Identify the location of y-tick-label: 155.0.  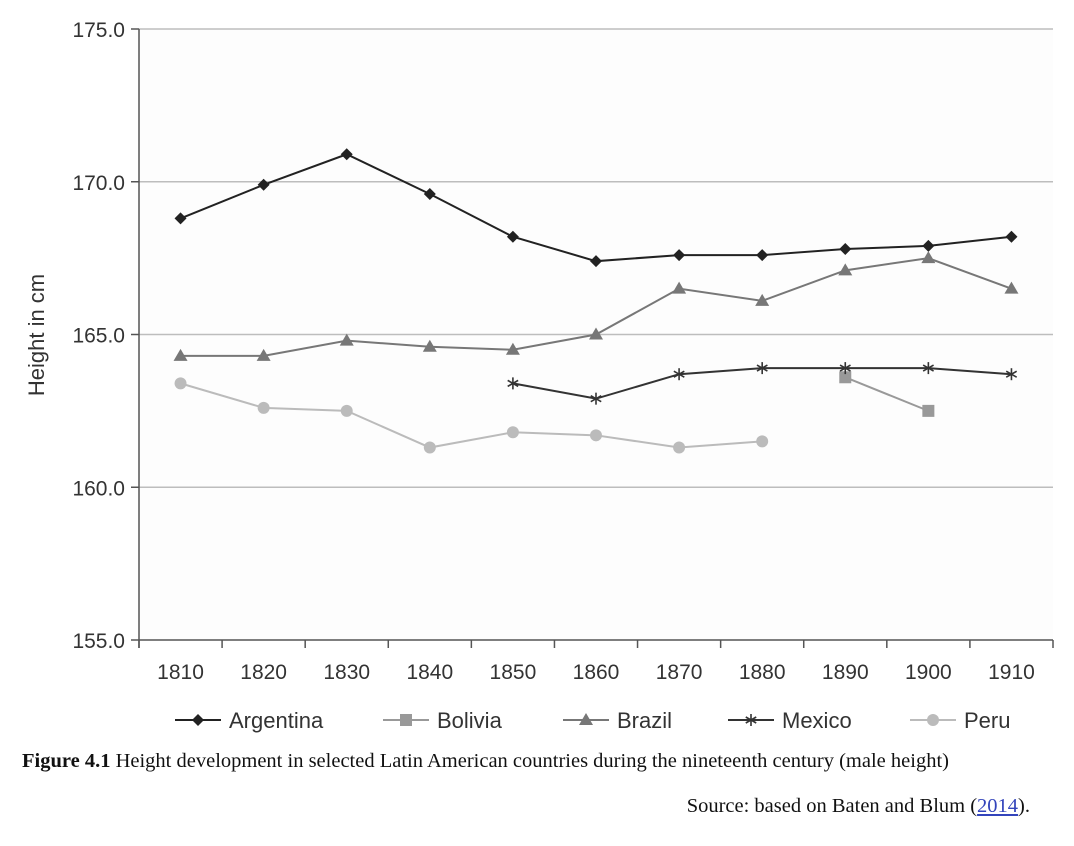
(98, 641).